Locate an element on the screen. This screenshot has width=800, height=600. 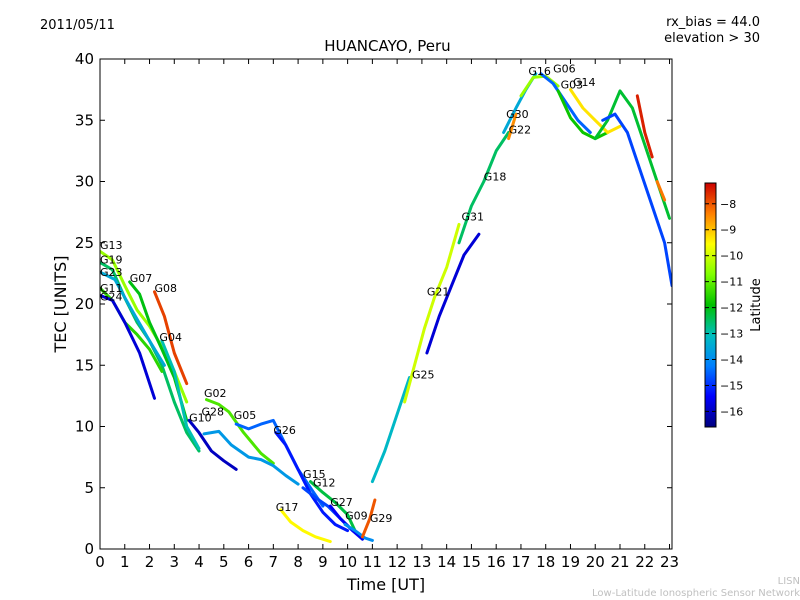
satellite-label: G19 is located at coordinates (111, 260).